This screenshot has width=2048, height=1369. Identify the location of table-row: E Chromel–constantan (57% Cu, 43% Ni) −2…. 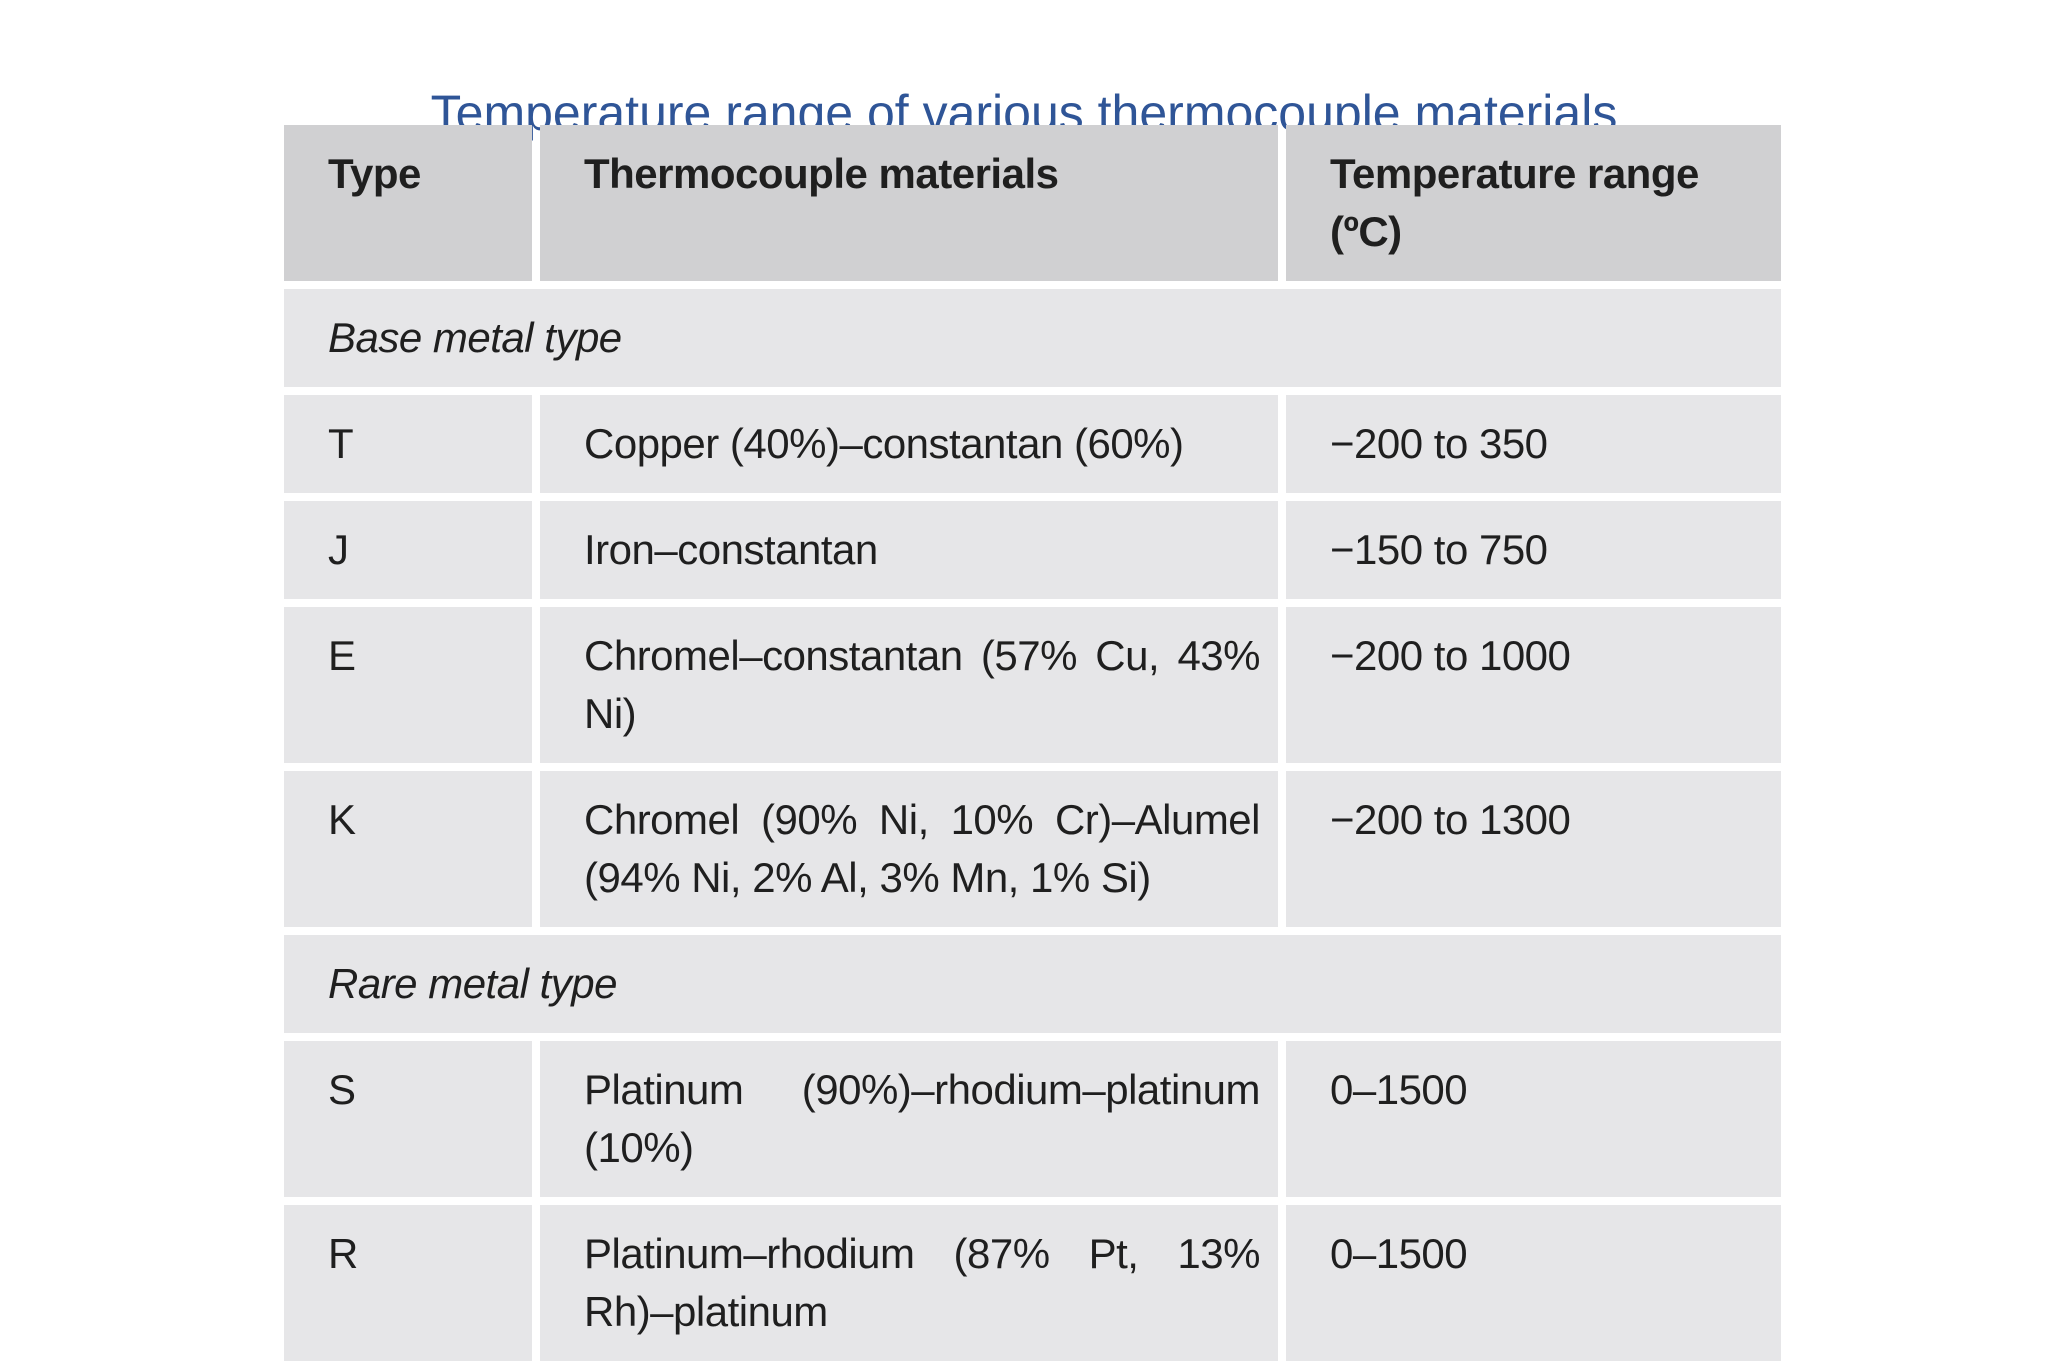
(1032, 685).